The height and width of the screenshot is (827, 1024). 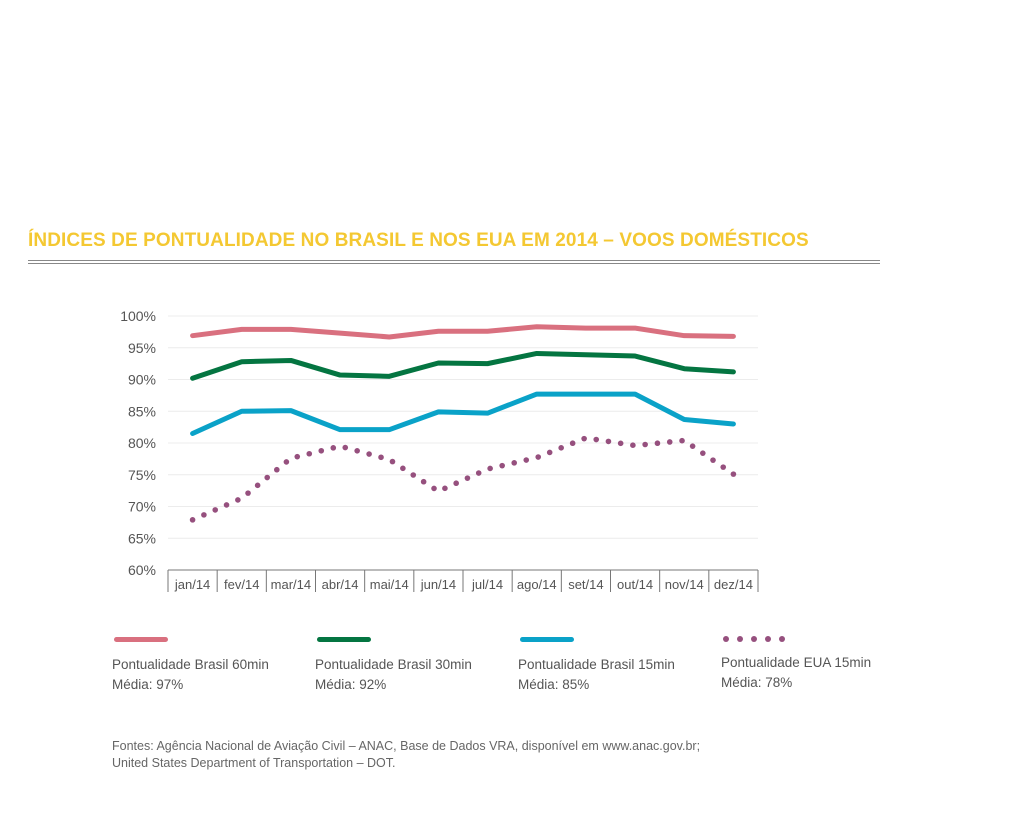 What do you see at coordinates (684, 584) in the screenshot?
I see `x-tick-label: nov/14` at bounding box center [684, 584].